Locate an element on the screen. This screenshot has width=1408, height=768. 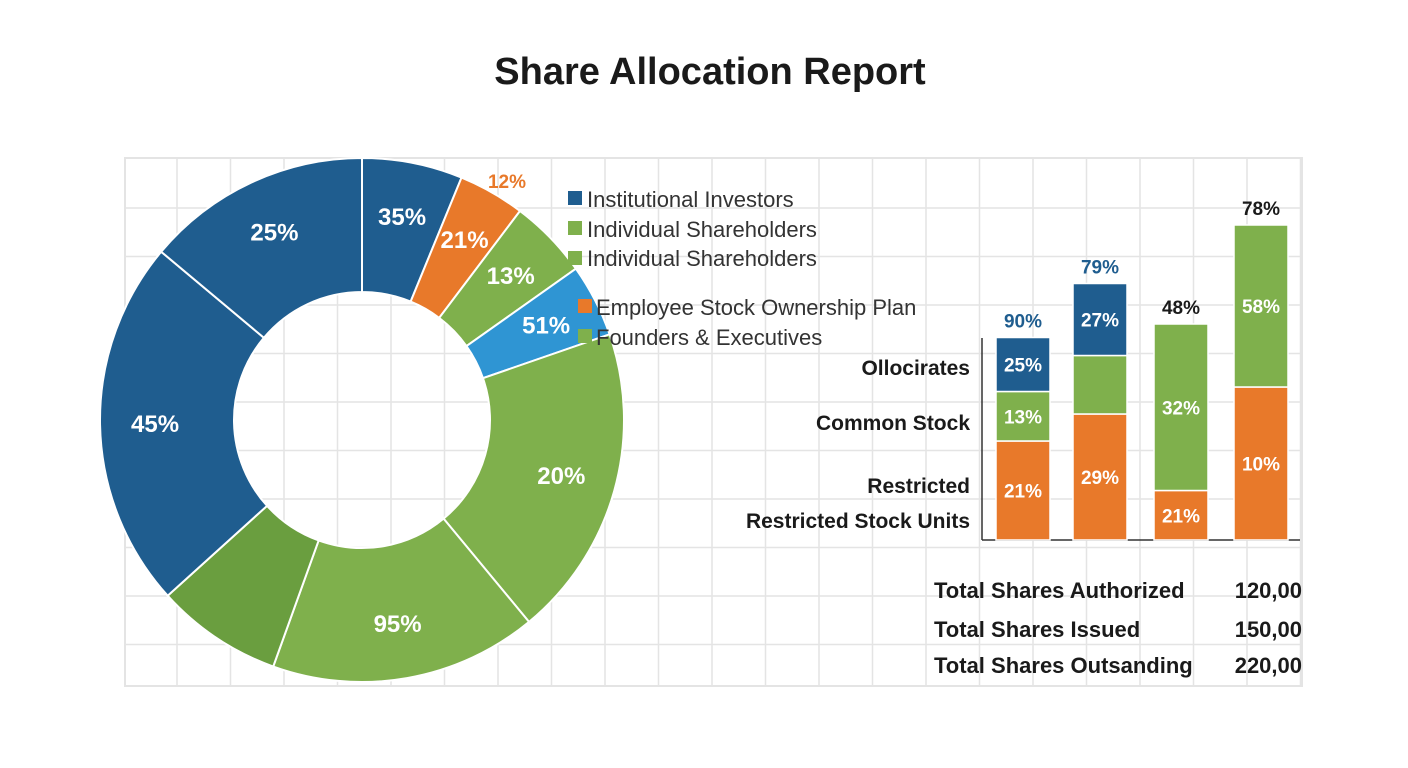
bar-segment-label: 32% is located at coordinates (1181, 408).